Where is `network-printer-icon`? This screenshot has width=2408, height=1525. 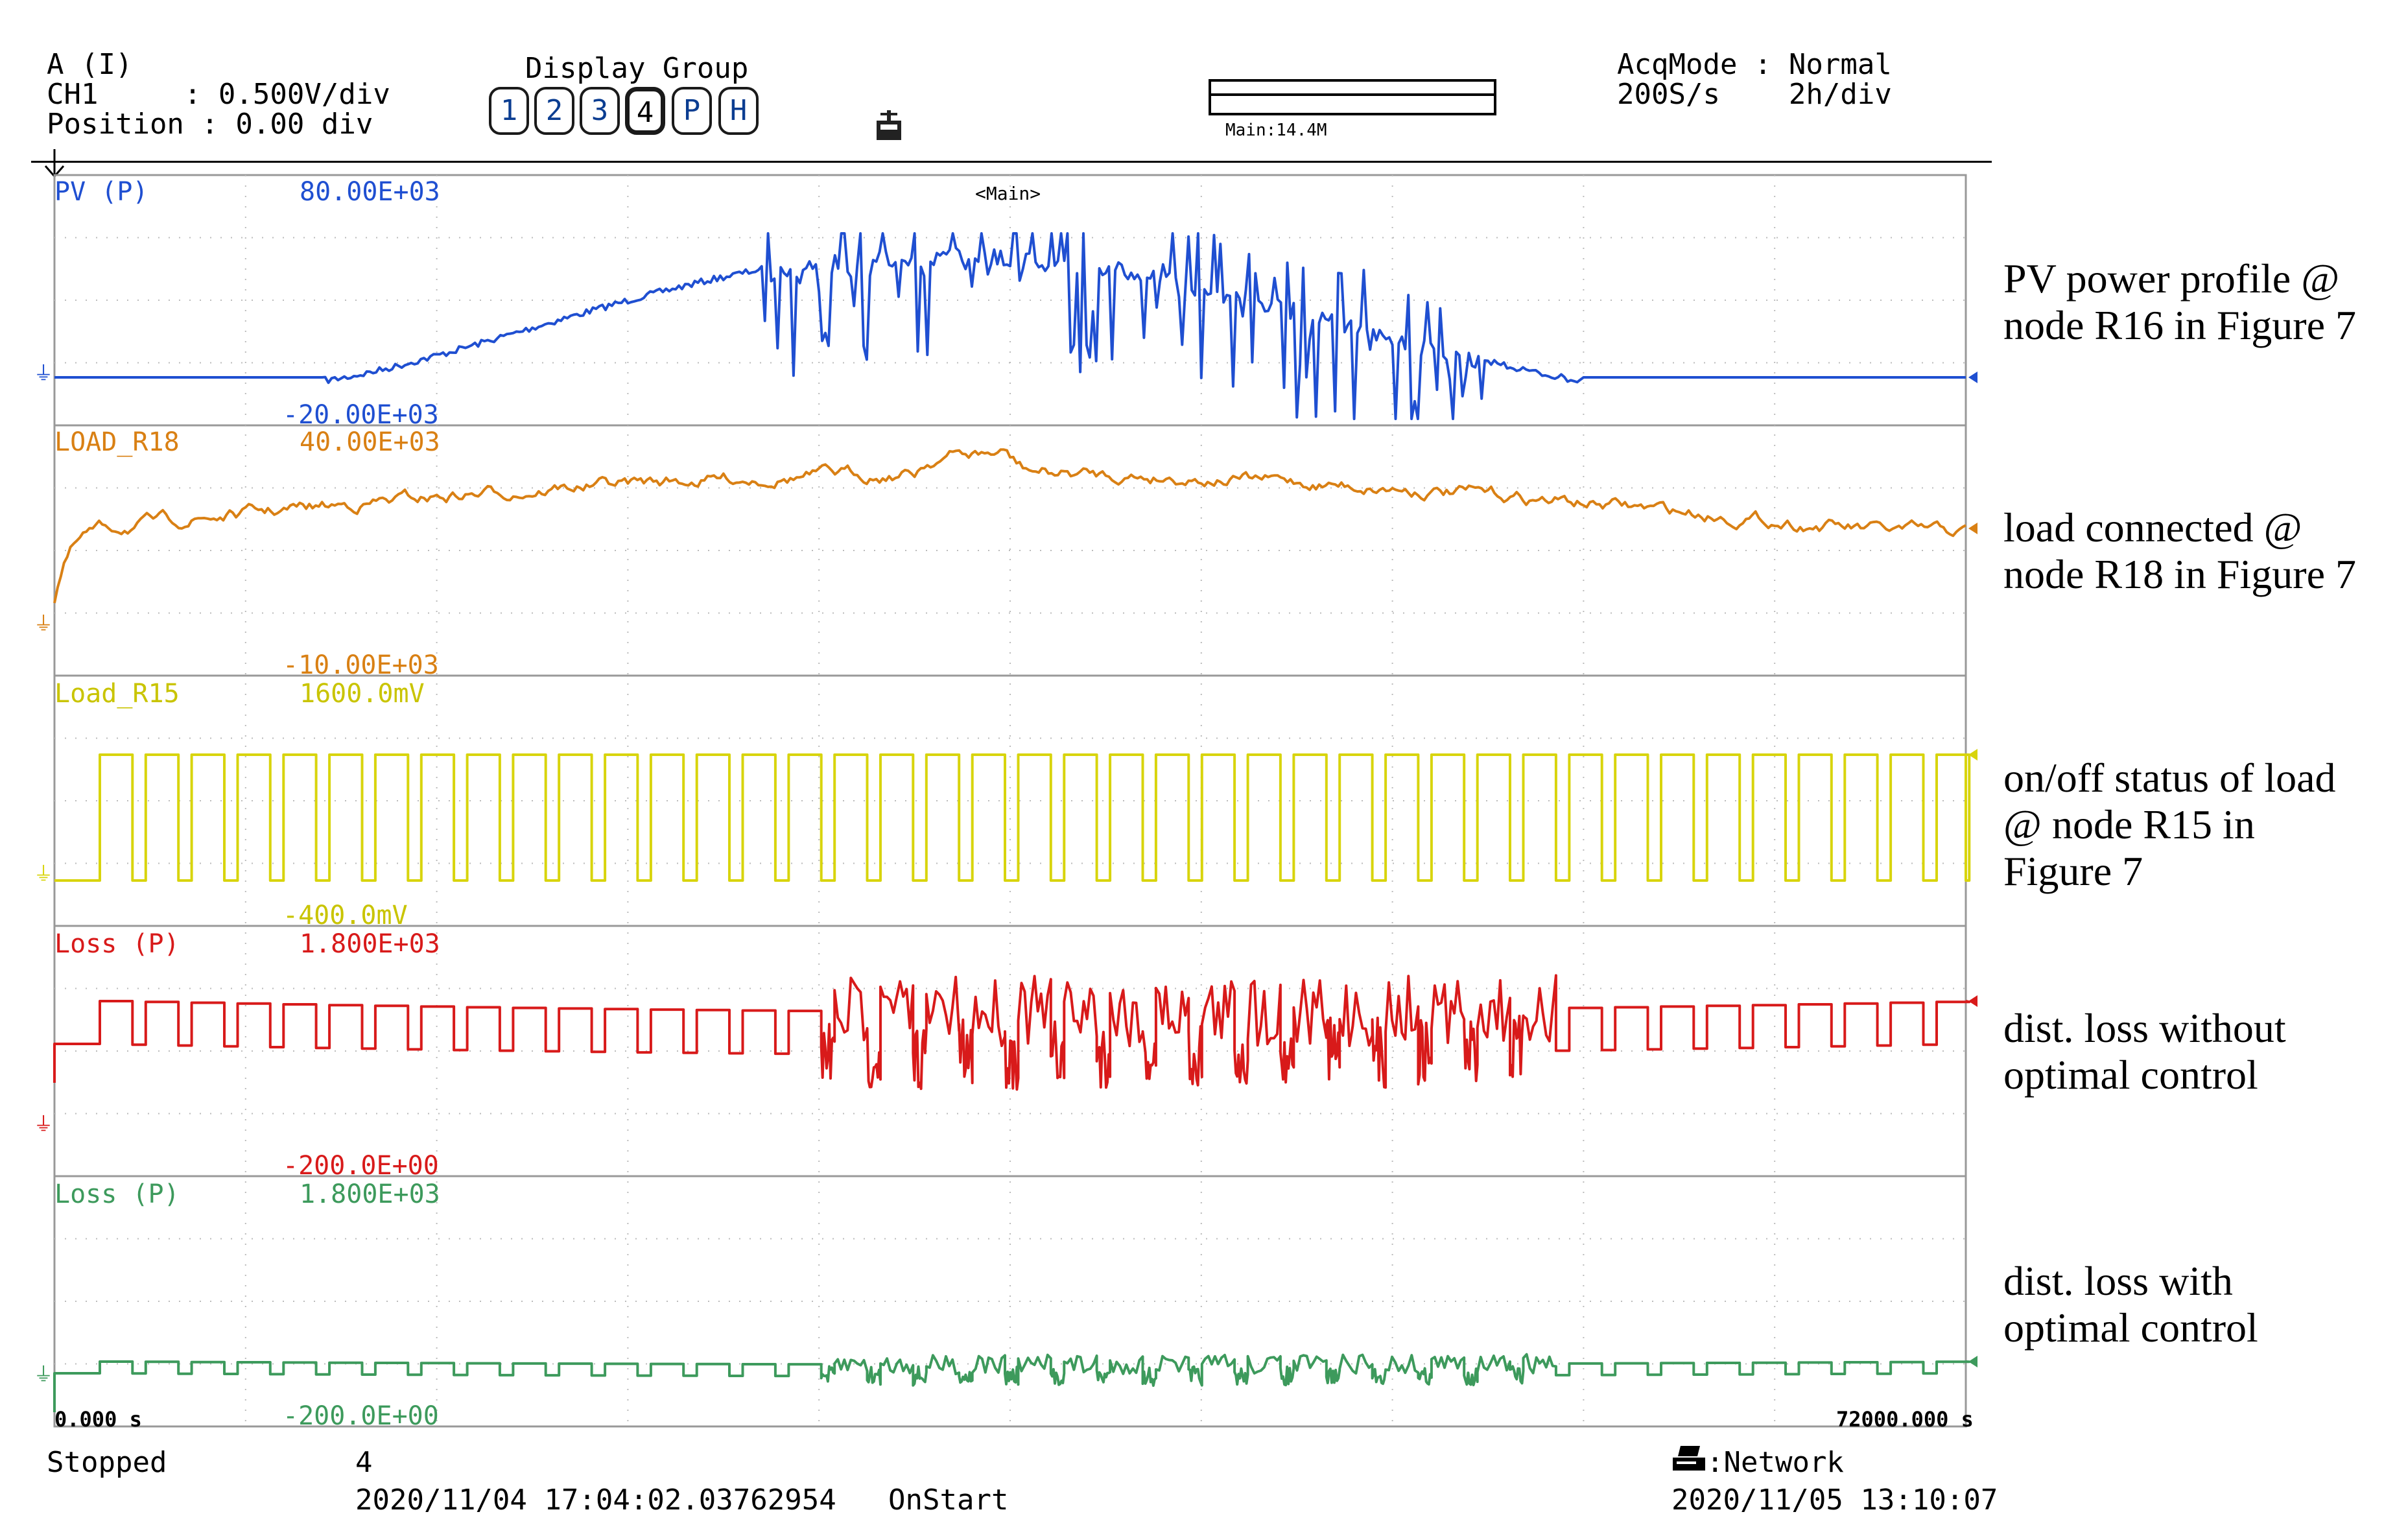
network-printer-icon is located at coordinates (1689, 1459).